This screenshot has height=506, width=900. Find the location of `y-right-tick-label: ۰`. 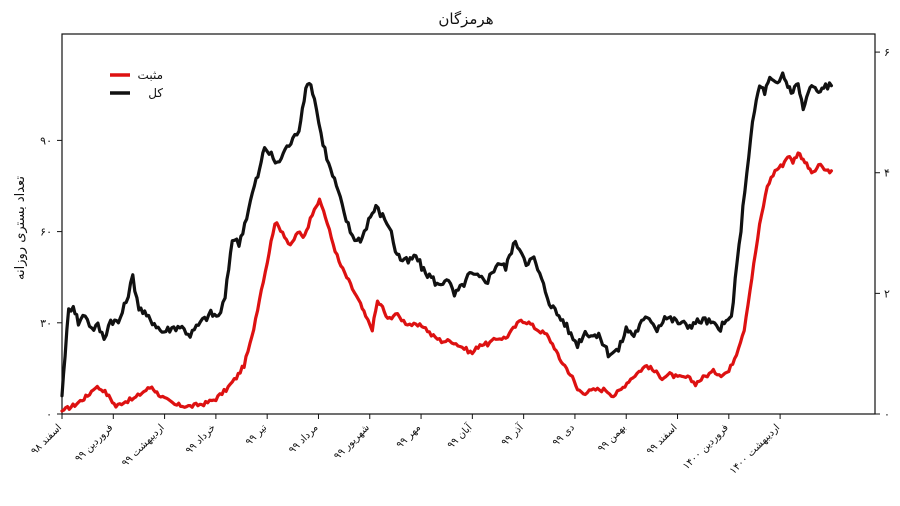

y-right-tick-label: ۰ is located at coordinates (887, 414).